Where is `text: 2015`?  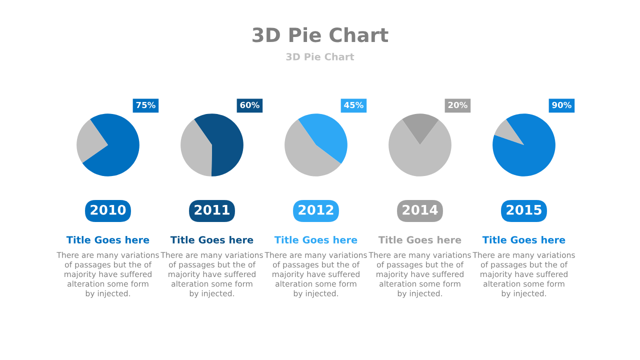 text: 2015 is located at coordinates (524, 209).